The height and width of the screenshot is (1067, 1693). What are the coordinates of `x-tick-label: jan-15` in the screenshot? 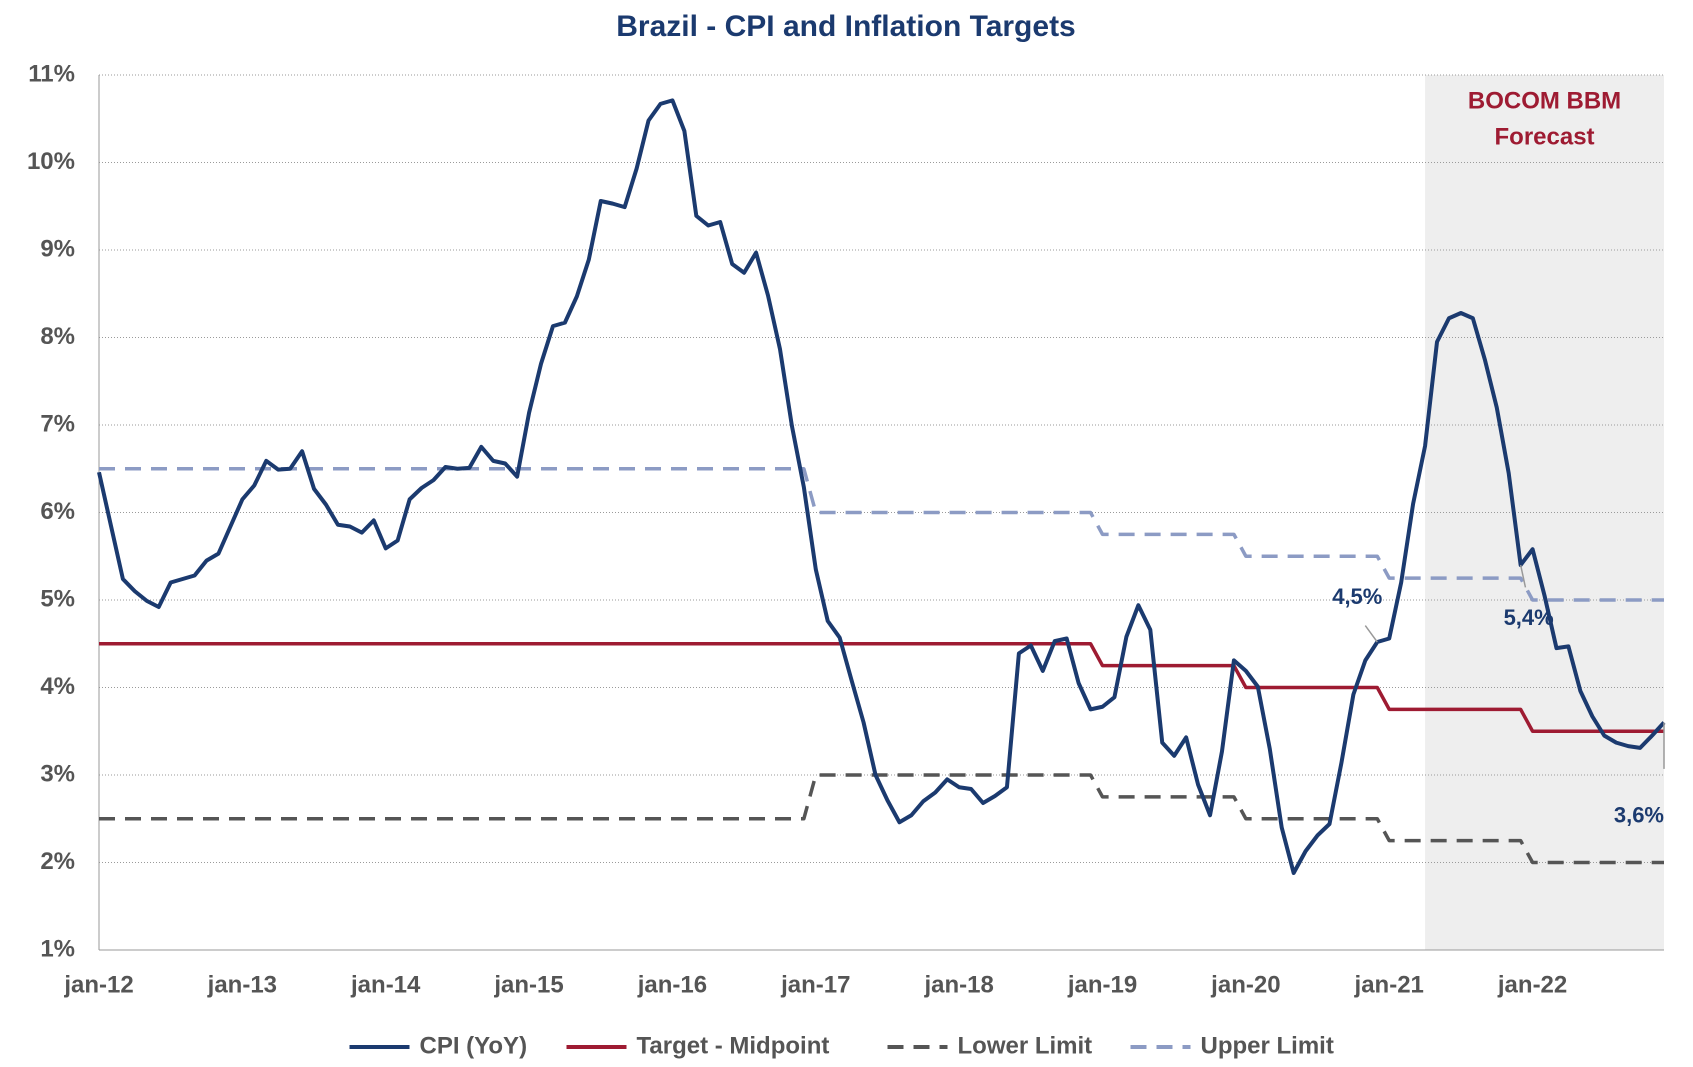 It's located at (528, 984).